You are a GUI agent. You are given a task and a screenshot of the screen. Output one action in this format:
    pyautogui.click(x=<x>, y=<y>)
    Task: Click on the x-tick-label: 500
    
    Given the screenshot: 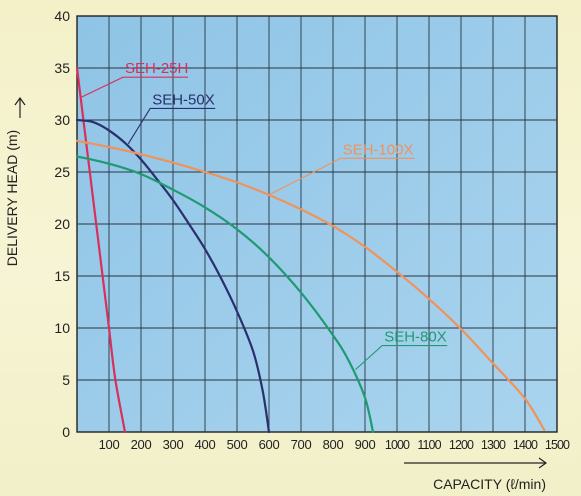 What is the action you would take?
    pyautogui.click(x=237, y=444)
    